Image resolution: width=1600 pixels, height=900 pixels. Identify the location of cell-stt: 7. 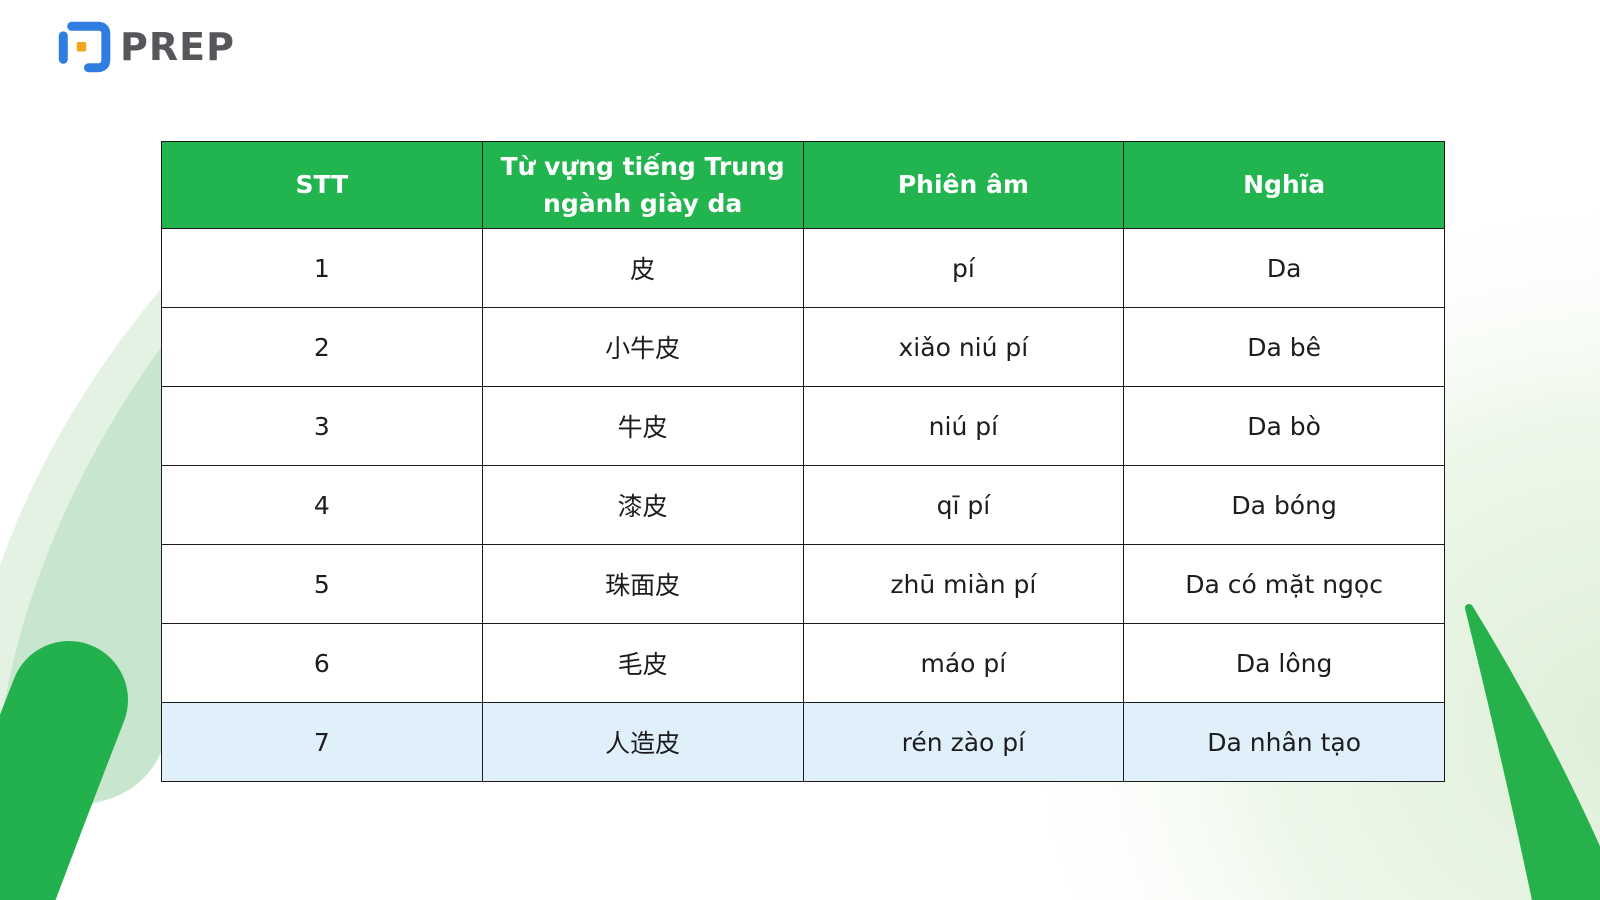
(322, 742).